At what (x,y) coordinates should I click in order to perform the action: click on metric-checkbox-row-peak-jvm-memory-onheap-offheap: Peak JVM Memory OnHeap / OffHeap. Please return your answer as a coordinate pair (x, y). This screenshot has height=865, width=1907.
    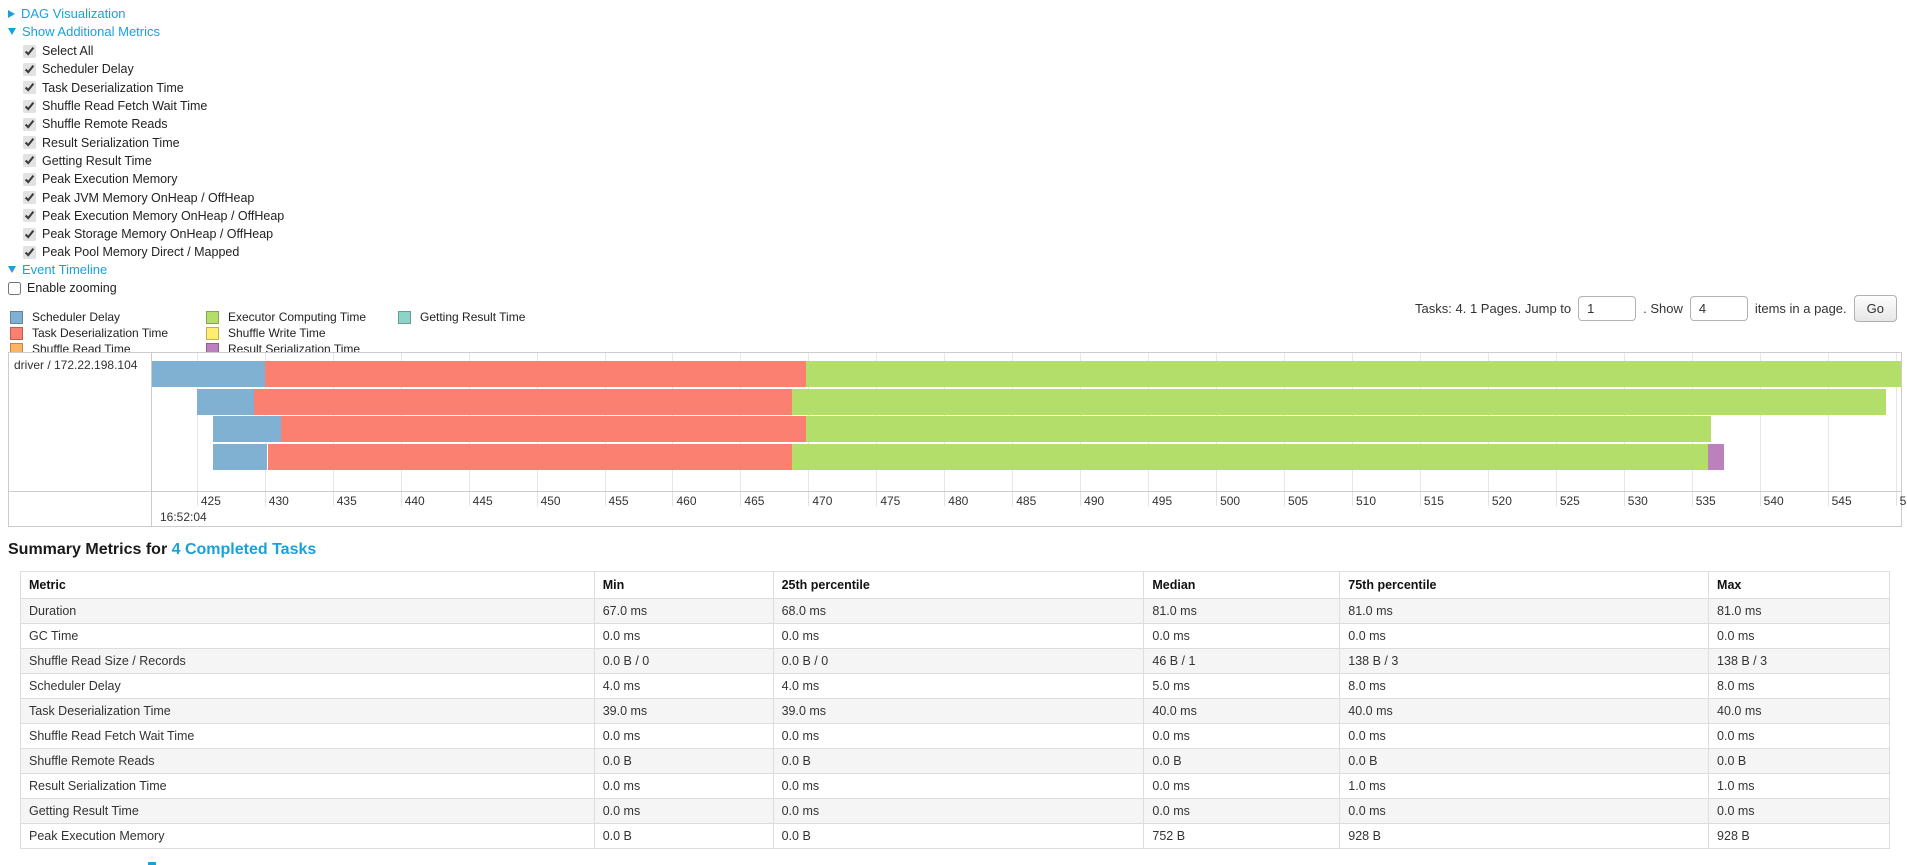
    Looking at the image, I should click on (153, 197).